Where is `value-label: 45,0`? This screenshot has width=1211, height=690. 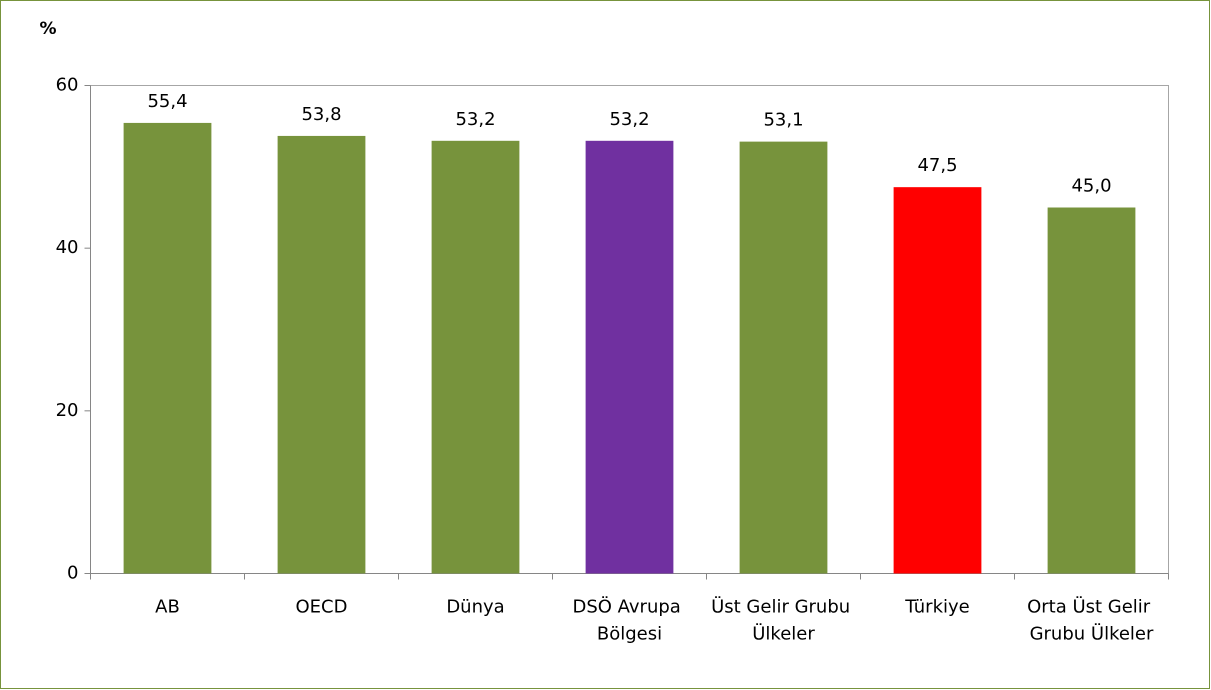 value-label: 45,0 is located at coordinates (1091, 186).